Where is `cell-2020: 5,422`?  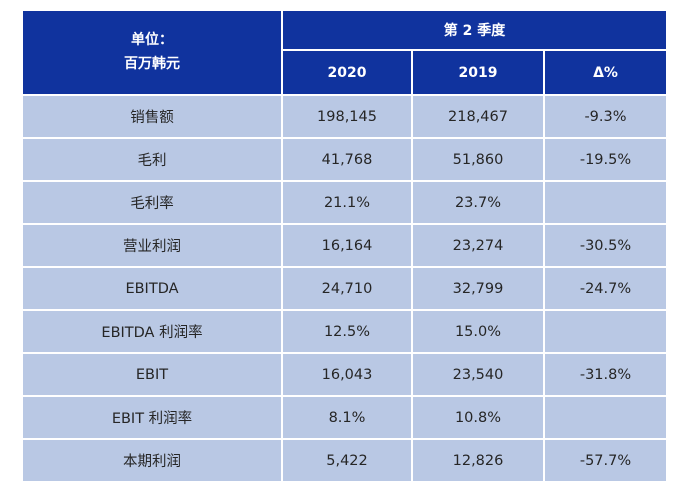 cell-2020: 5,422 is located at coordinates (347, 460).